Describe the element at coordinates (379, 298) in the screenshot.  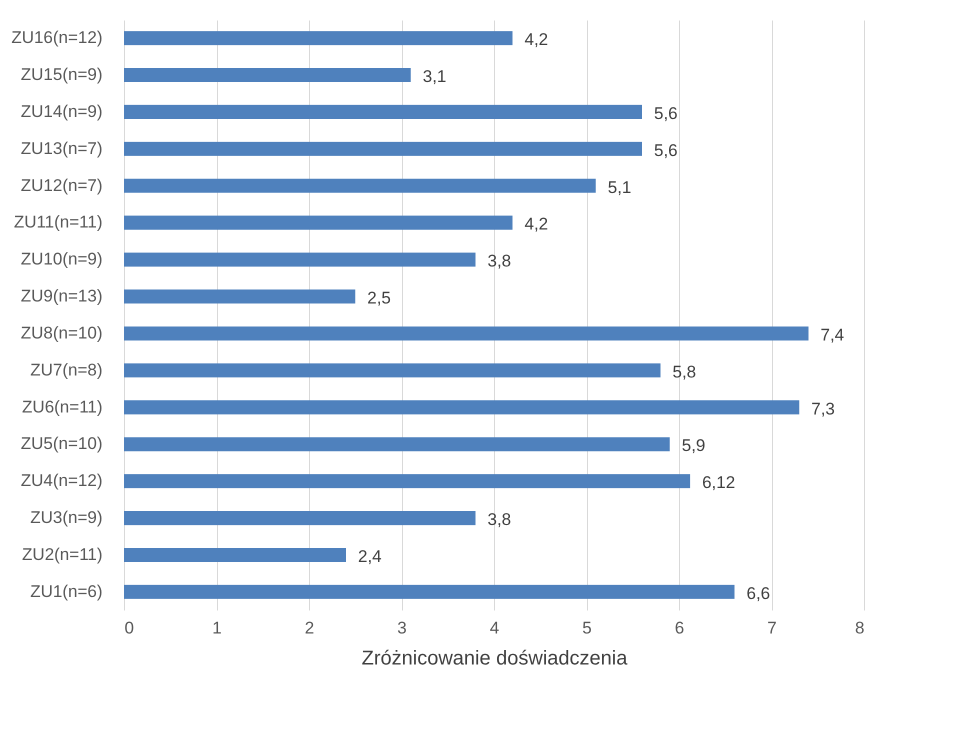
I see `data-label: 2,5` at that location.